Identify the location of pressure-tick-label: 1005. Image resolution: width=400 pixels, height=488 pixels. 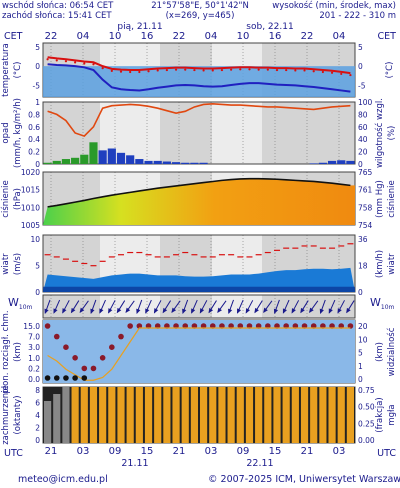
(30, 225).